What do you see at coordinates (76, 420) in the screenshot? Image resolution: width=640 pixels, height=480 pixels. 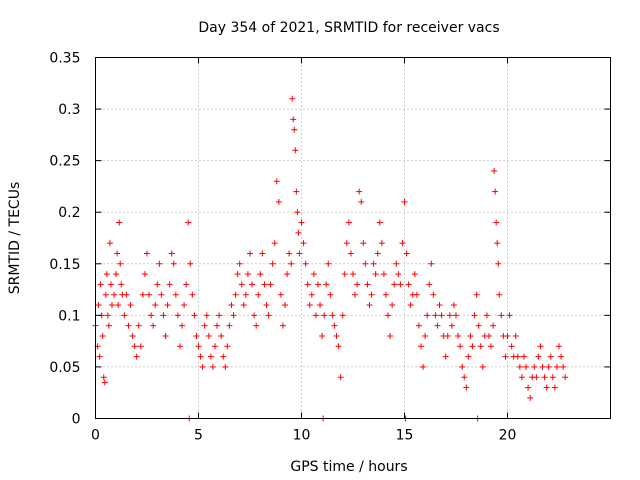 I see `y-tick-label: 0` at bounding box center [76, 420].